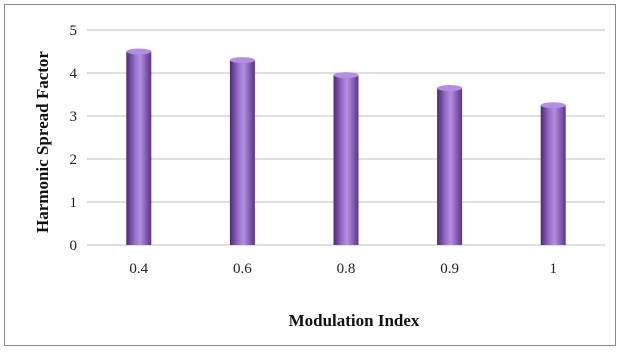 The height and width of the screenshot is (352, 622). I want to click on y-tick-label-5: 5, so click(74, 31).